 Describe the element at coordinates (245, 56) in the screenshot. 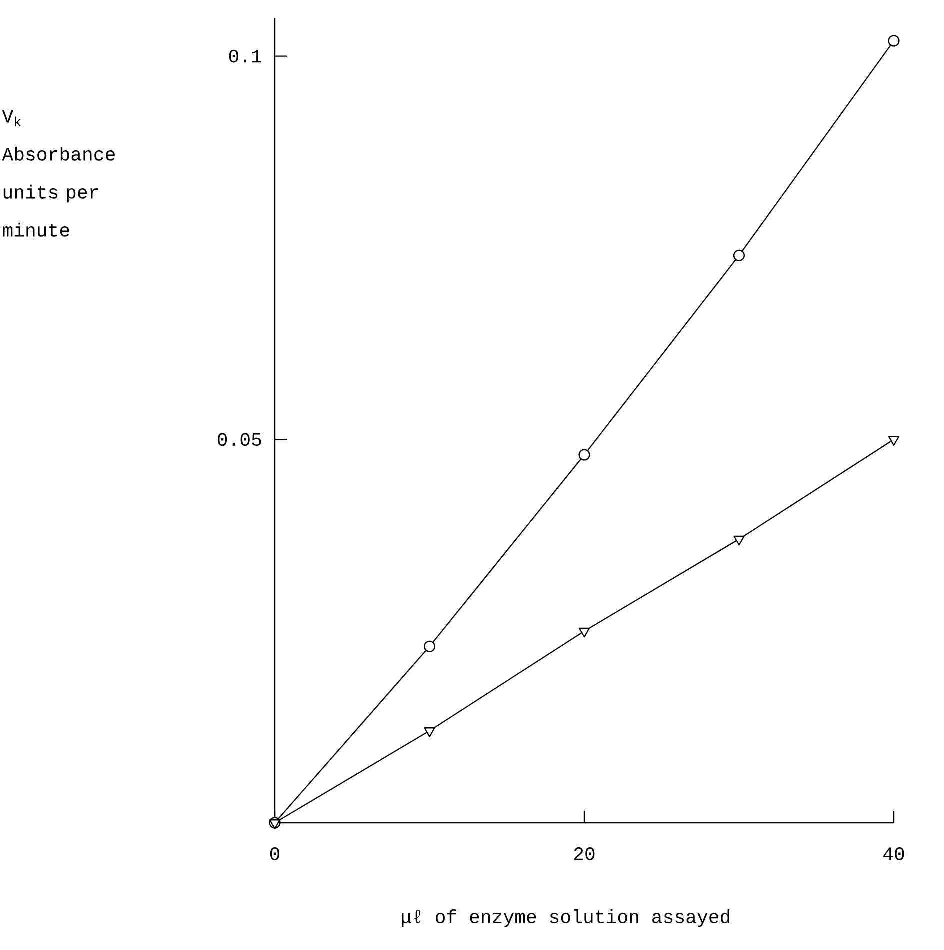

I see `y-tick-label: 0.1` at that location.